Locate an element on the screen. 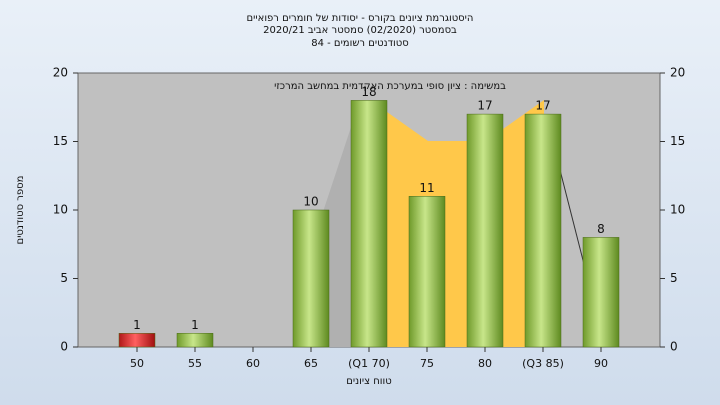 This screenshot has height=405, width=720. x-tick-label: 65 is located at coordinates (311, 363).